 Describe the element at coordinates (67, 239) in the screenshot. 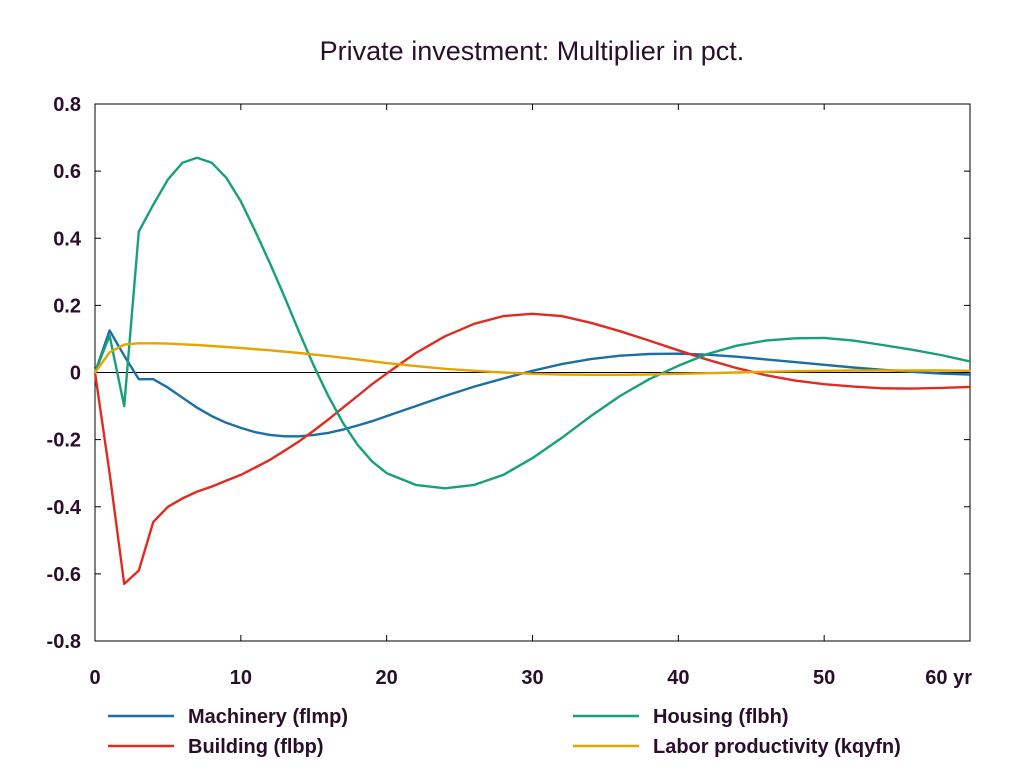

I see `y-tick-label: 0.4` at that location.